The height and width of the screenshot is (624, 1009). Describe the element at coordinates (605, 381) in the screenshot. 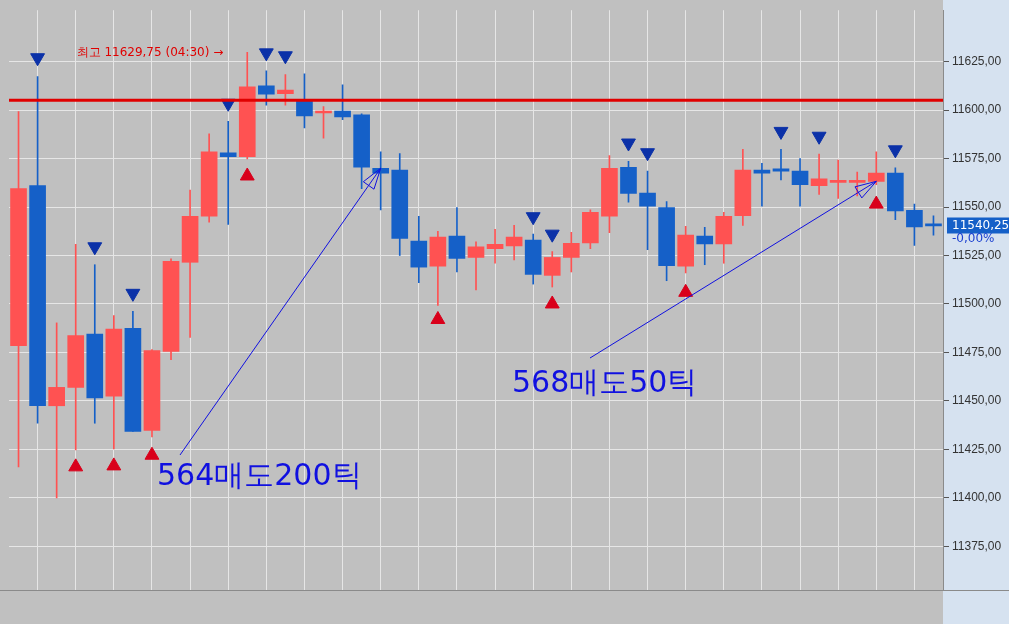

I see `annotation: 568매도50틱` at that location.